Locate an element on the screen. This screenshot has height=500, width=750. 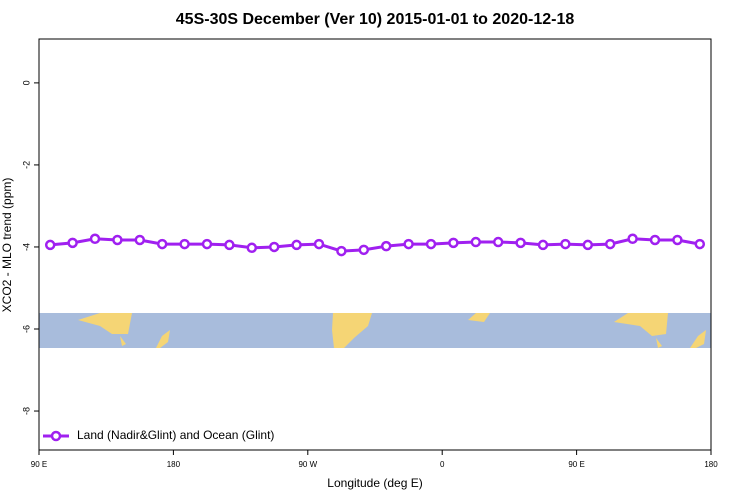
x-axis-label: Longitude (deg E) is located at coordinates (374, 483).